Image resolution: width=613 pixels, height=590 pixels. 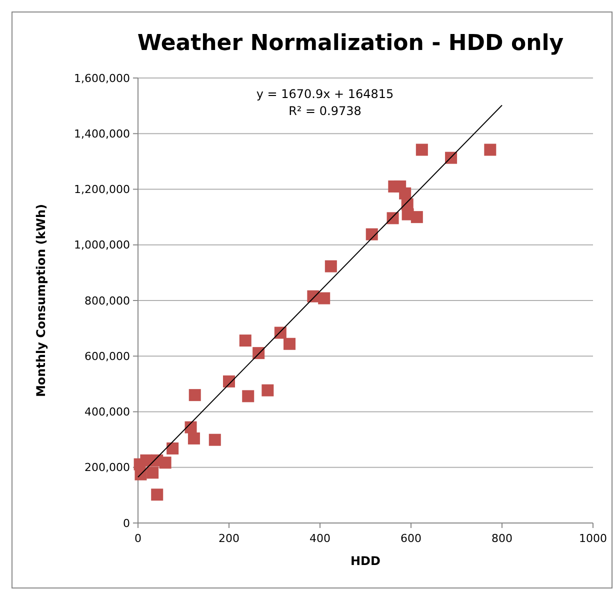 I want to click on y-tick-label: 1,400,000, so click(x=102, y=133).